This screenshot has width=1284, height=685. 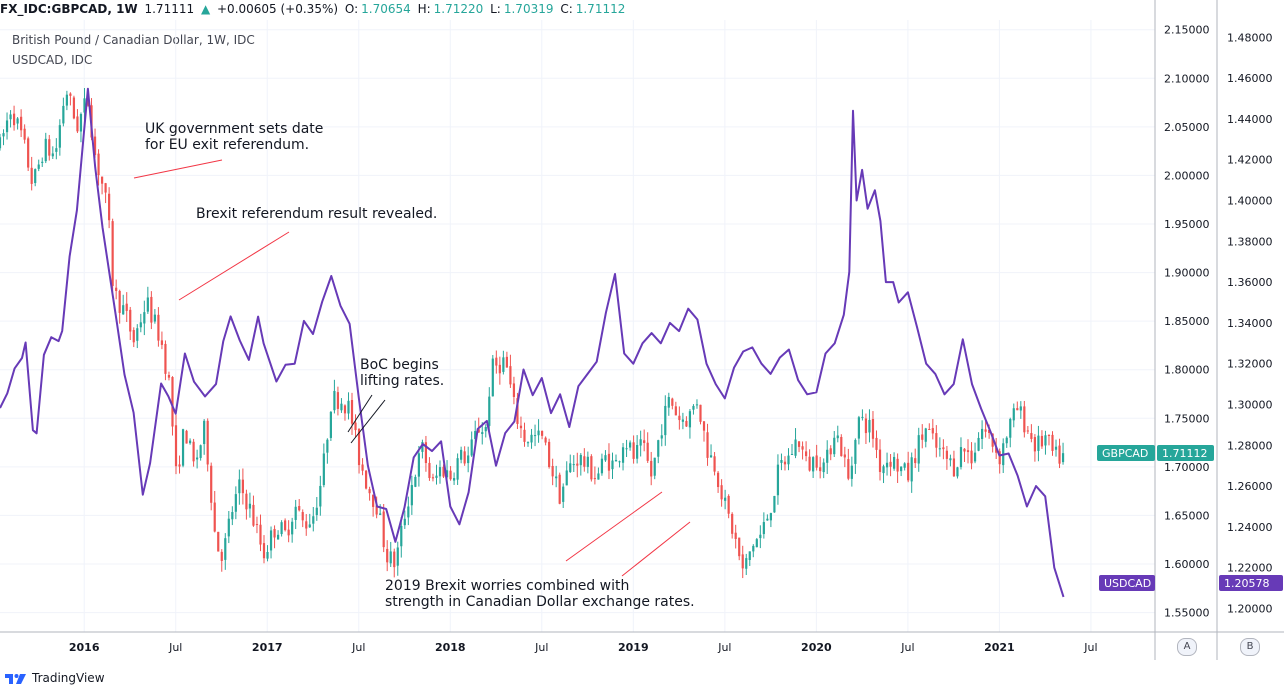 What do you see at coordinates (566, 9) in the screenshot?
I see `close-label: C:` at bounding box center [566, 9].